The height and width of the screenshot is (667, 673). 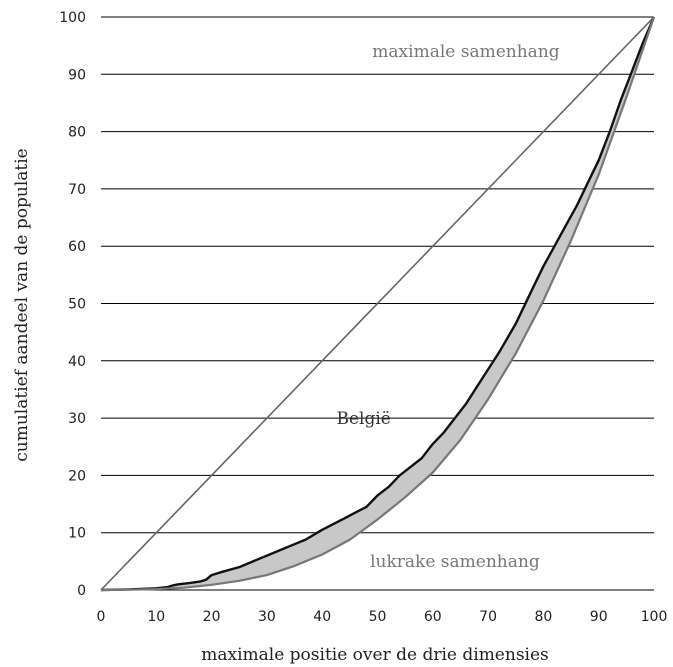 What do you see at coordinates (156, 617) in the screenshot?
I see `x-tick-label-10: 10` at bounding box center [156, 617].